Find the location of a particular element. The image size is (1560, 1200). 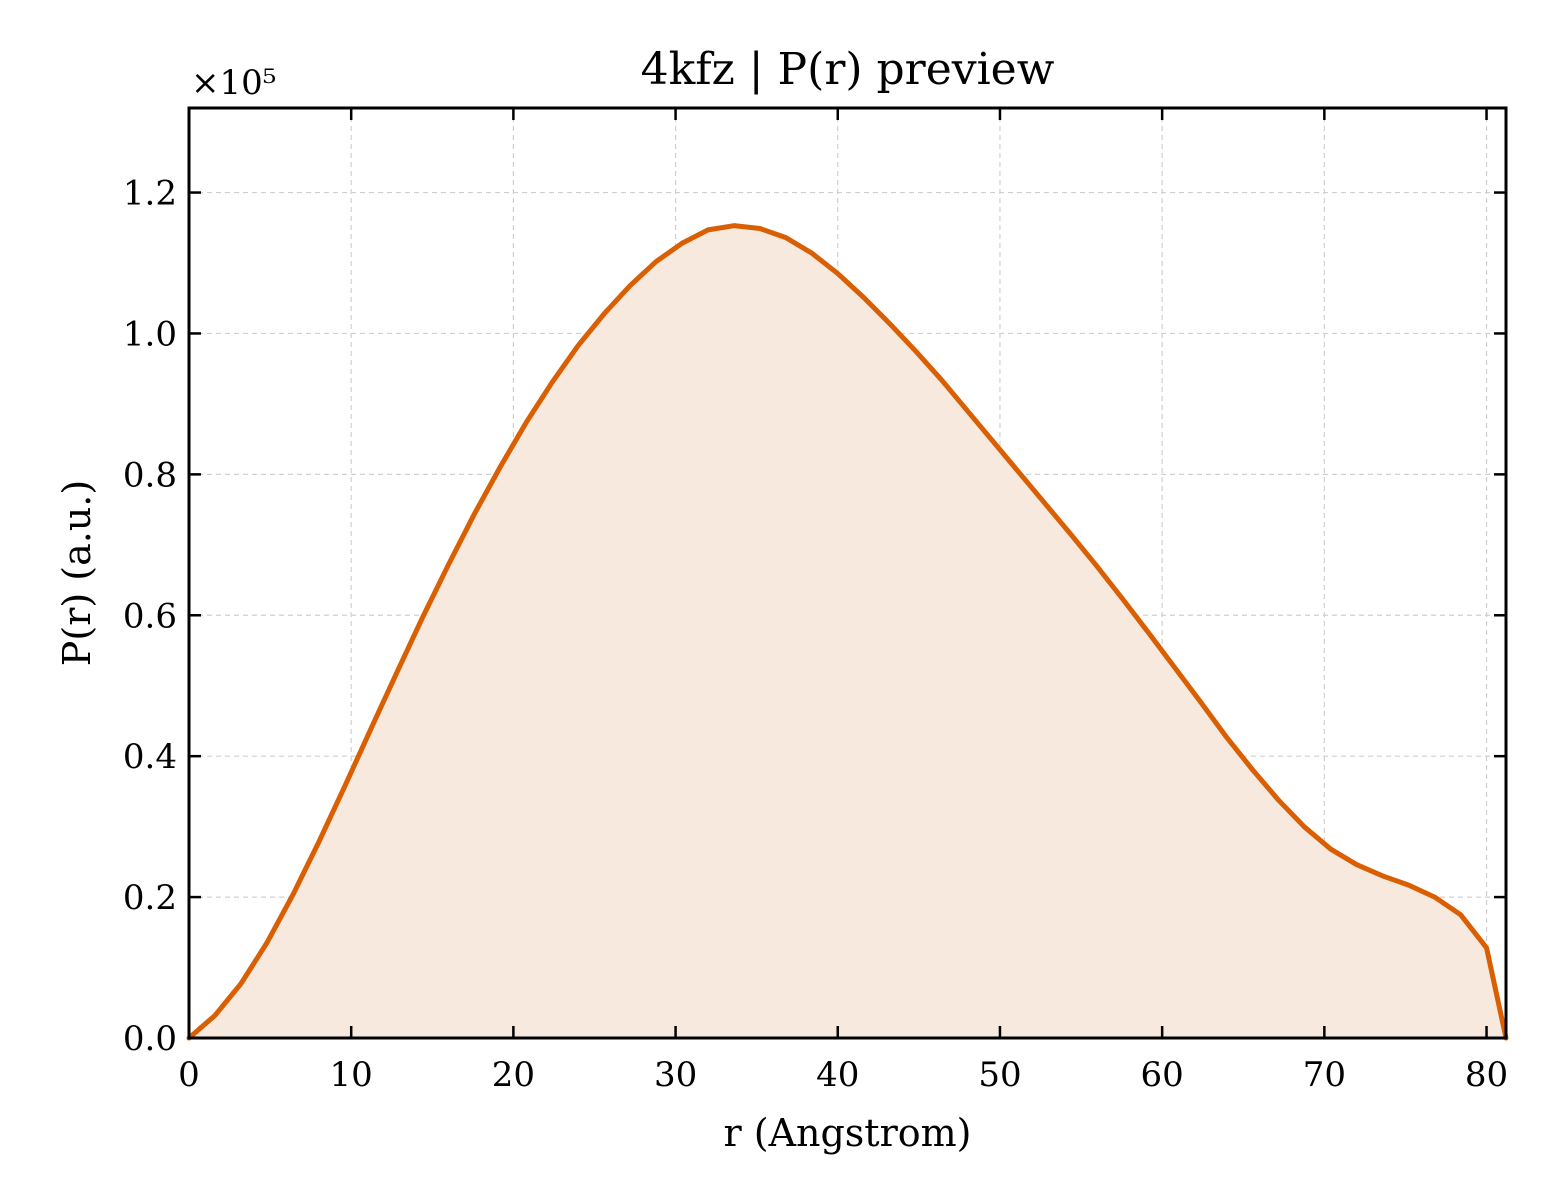

x-tick-label: 40 is located at coordinates (837, 1075).